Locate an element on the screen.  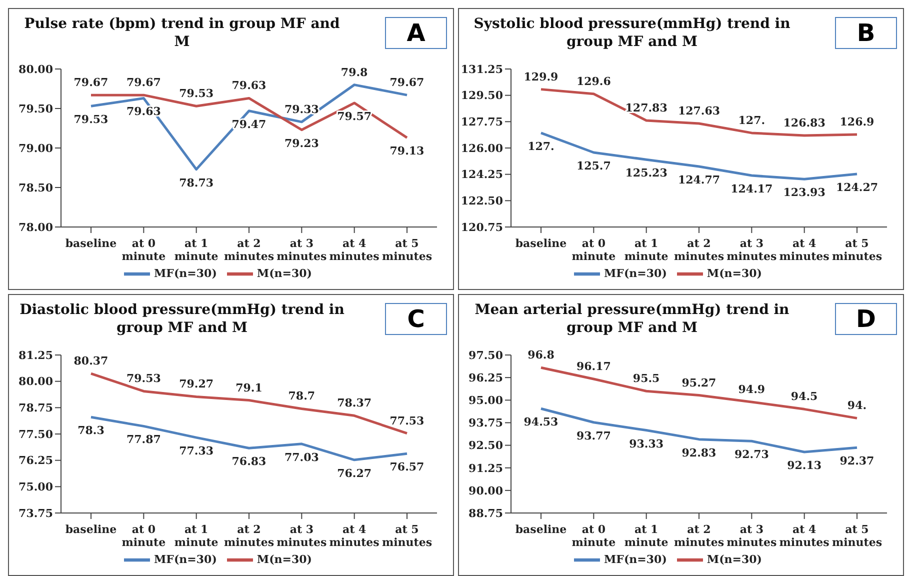
y-tick-label: 92.50 is located at coordinates (486, 445).